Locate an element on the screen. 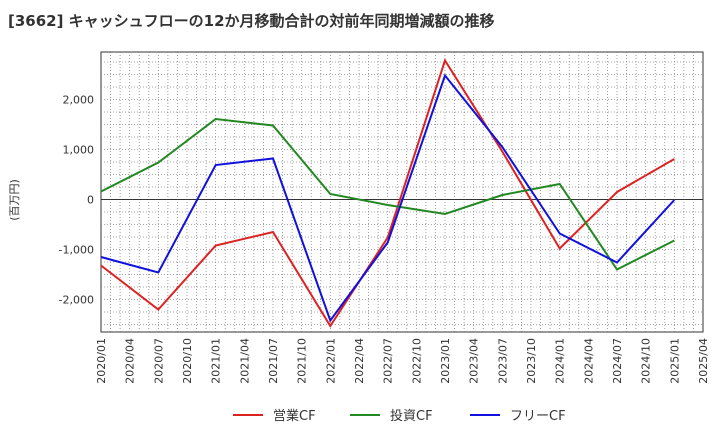 This screenshot has height=440, width=720. y-tick-label: -2,000 is located at coordinates (76, 300).